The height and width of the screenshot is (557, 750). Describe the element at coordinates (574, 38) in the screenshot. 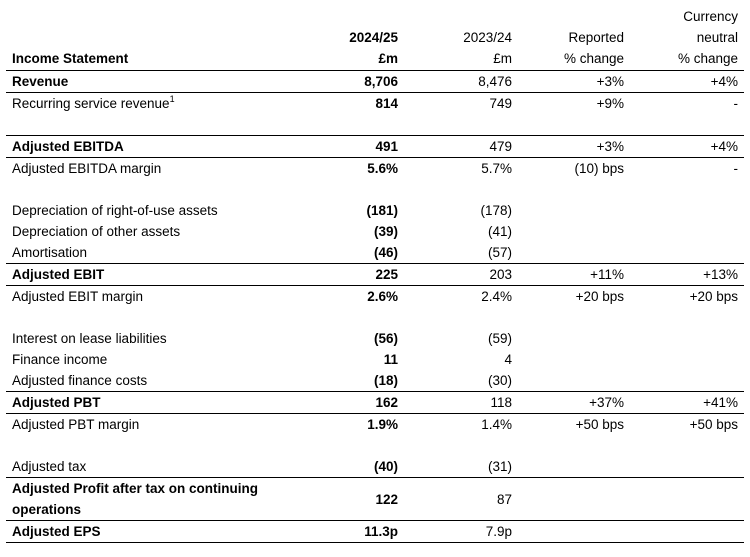

I see `header-reported-change: Reported% change` at that location.